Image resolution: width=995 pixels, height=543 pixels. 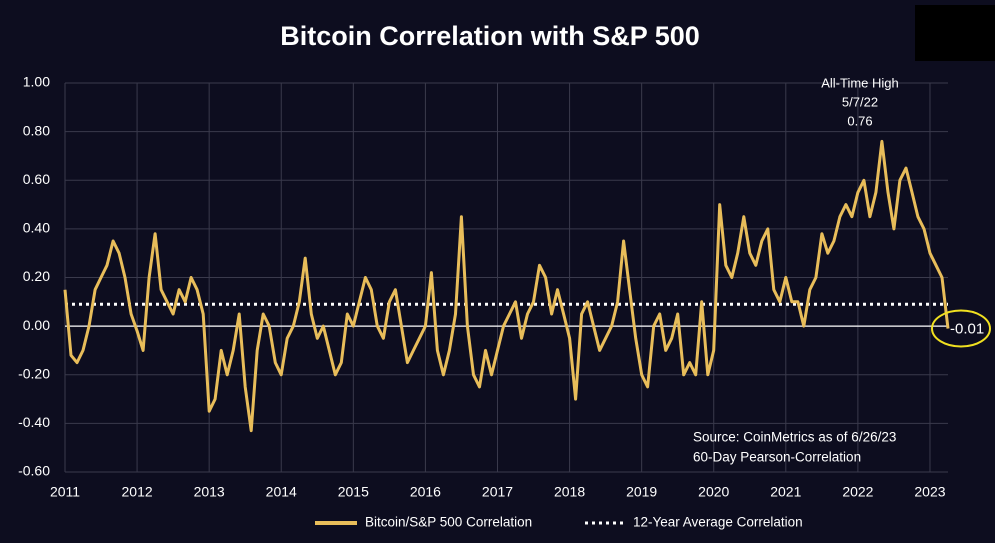 What do you see at coordinates (281, 492) in the screenshot?
I see `x-tick-label: 2014` at bounding box center [281, 492].